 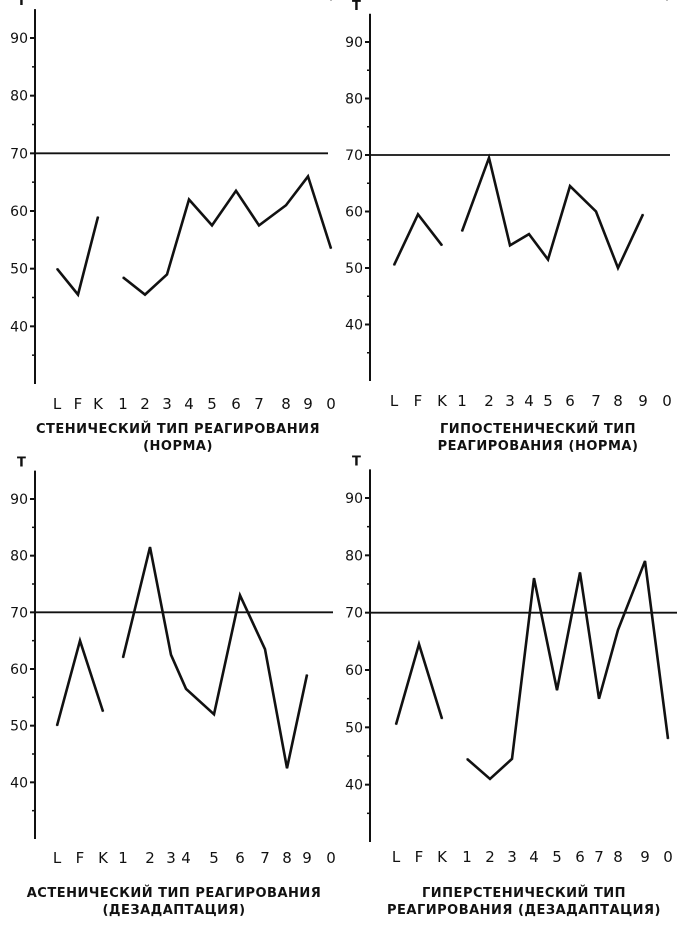 I want to click on panel-3-x-tick-label: 9, so click(x=307, y=858).